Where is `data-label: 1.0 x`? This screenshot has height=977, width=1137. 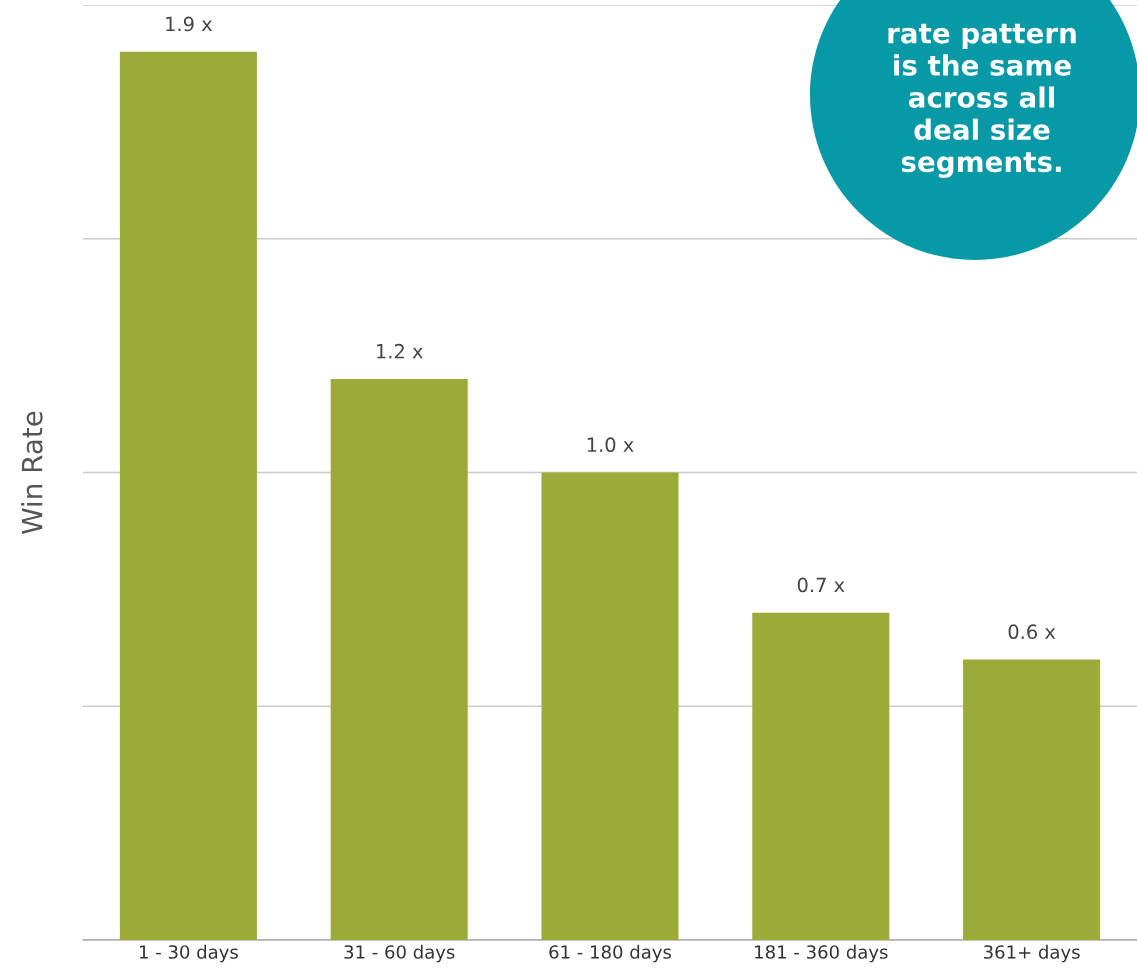 data-label: 1.0 x is located at coordinates (610, 445).